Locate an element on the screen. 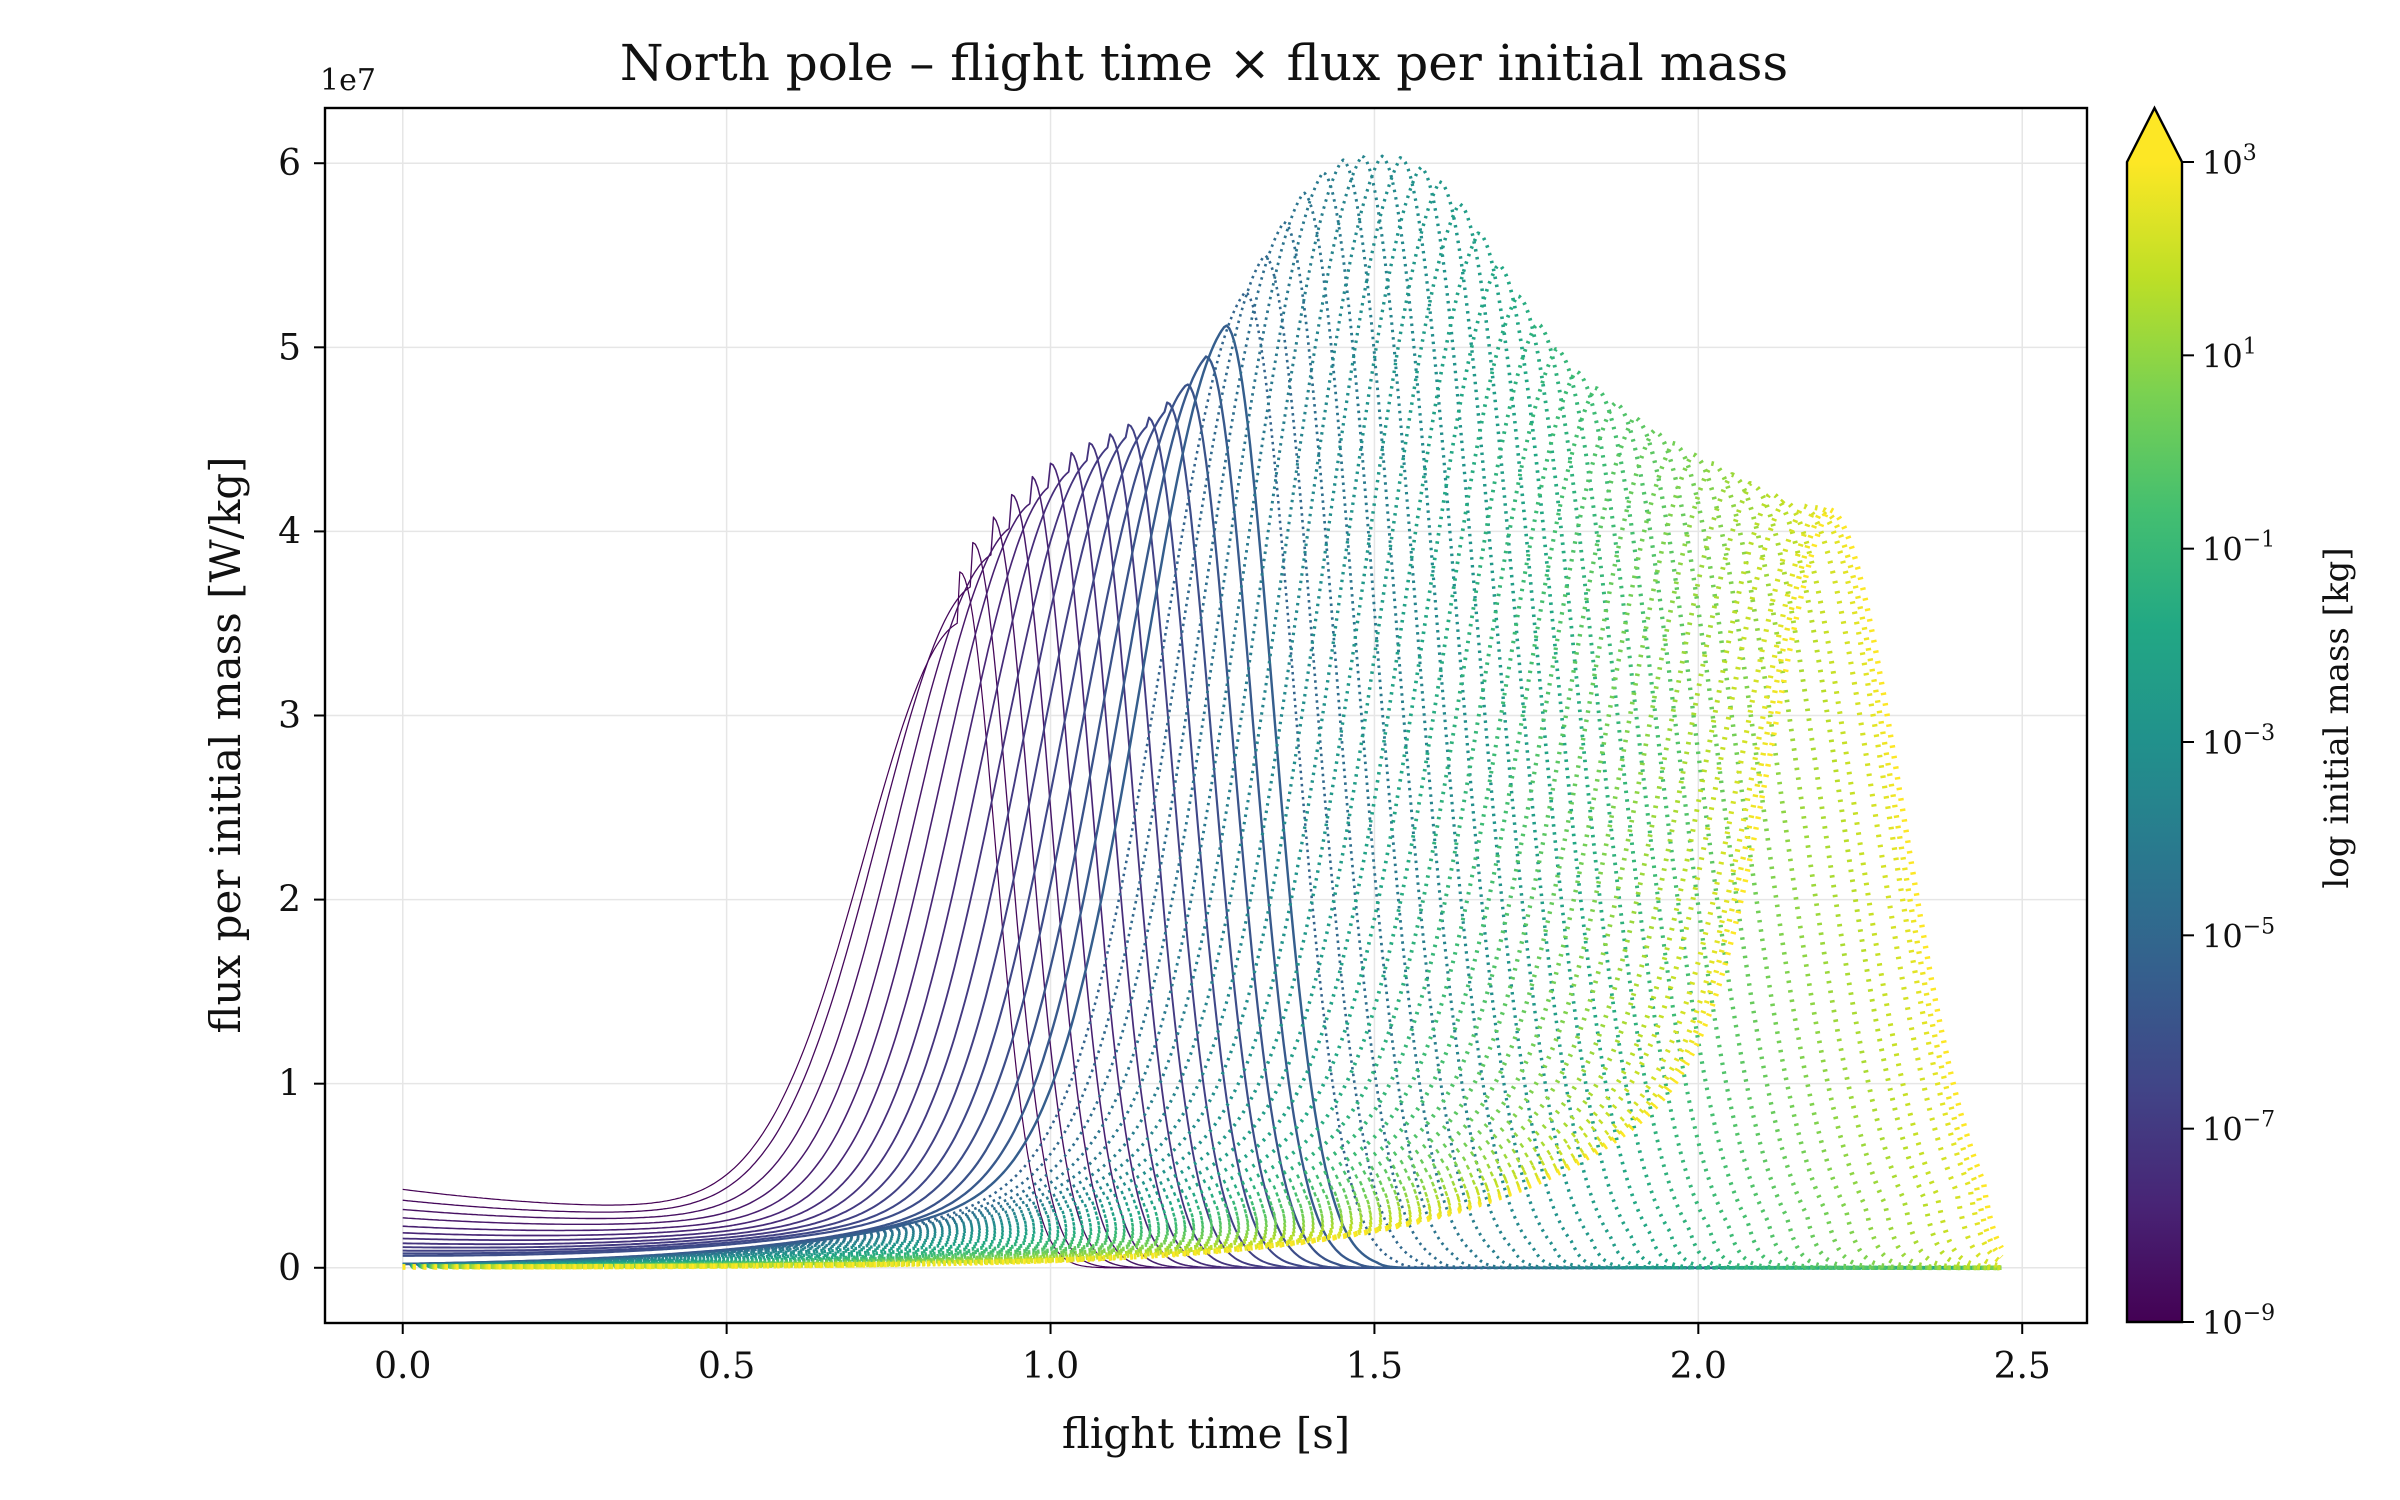 The width and height of the screenshot is (2400, 1500). y-tick-label: 4 is located at coordinates (289, 531).